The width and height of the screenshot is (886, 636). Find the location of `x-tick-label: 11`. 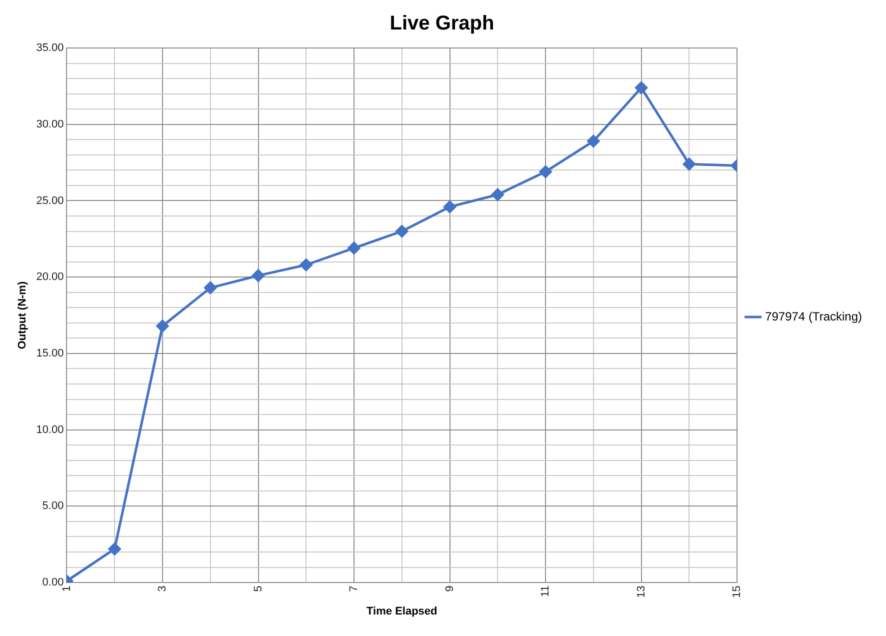

x-tick-label: 11 is located at coordinates (546, 591).